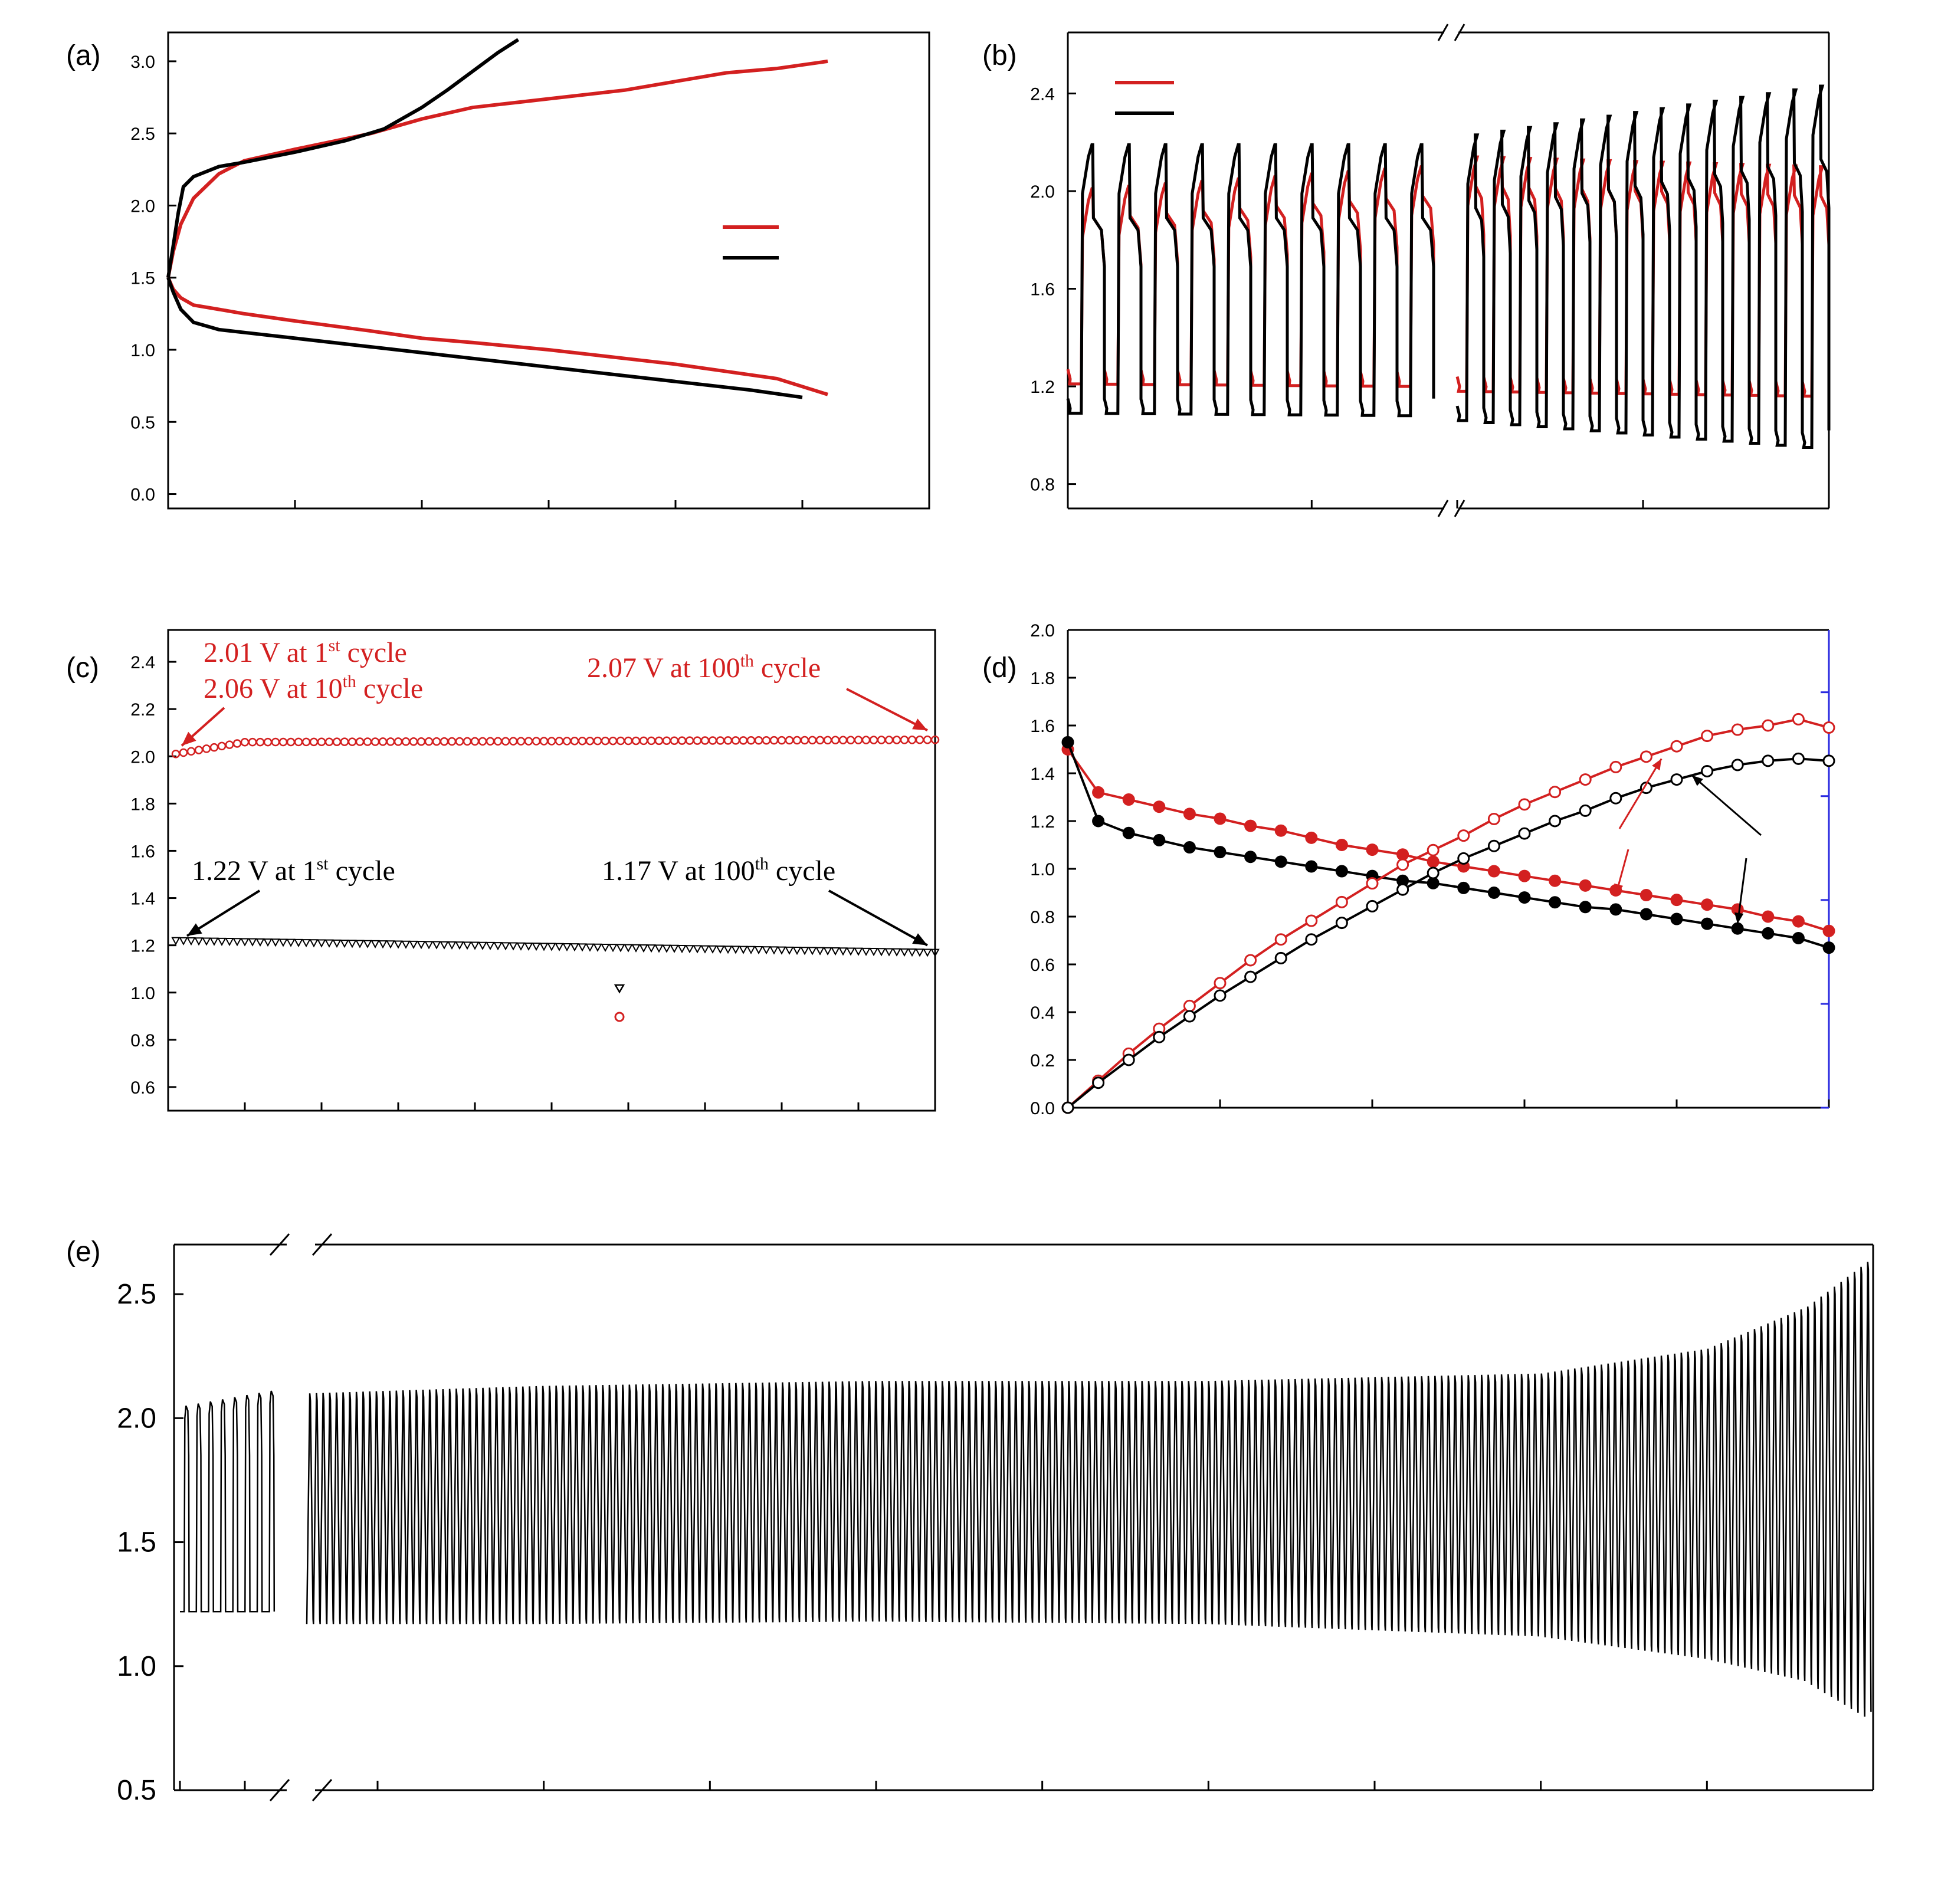 The width and height of the screenshot is (1951, 1904). What do you see at coordinates (301, 1790) in the screenshot?
I see `axis-break-bottom` at bounding box center [301, 1790].